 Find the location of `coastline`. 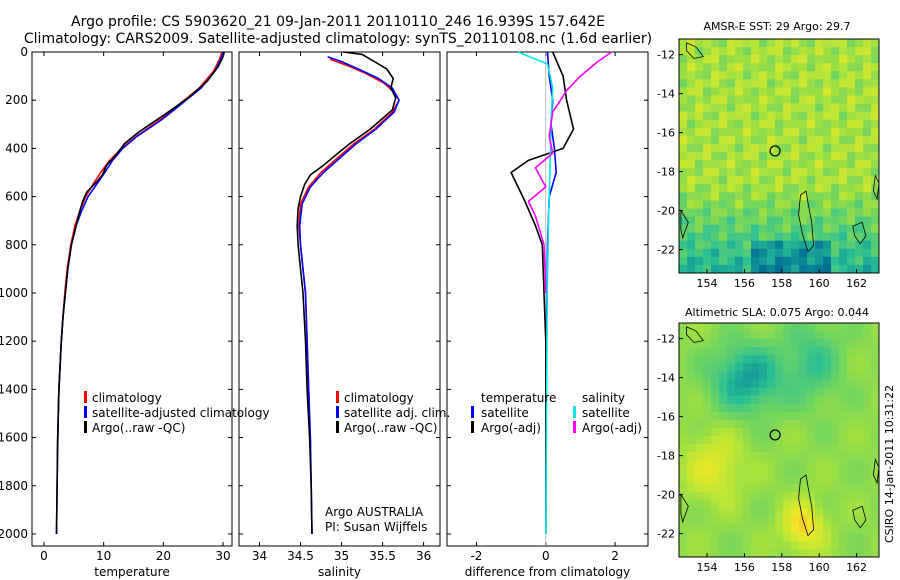

coastline is located at coordinates (876, 471).